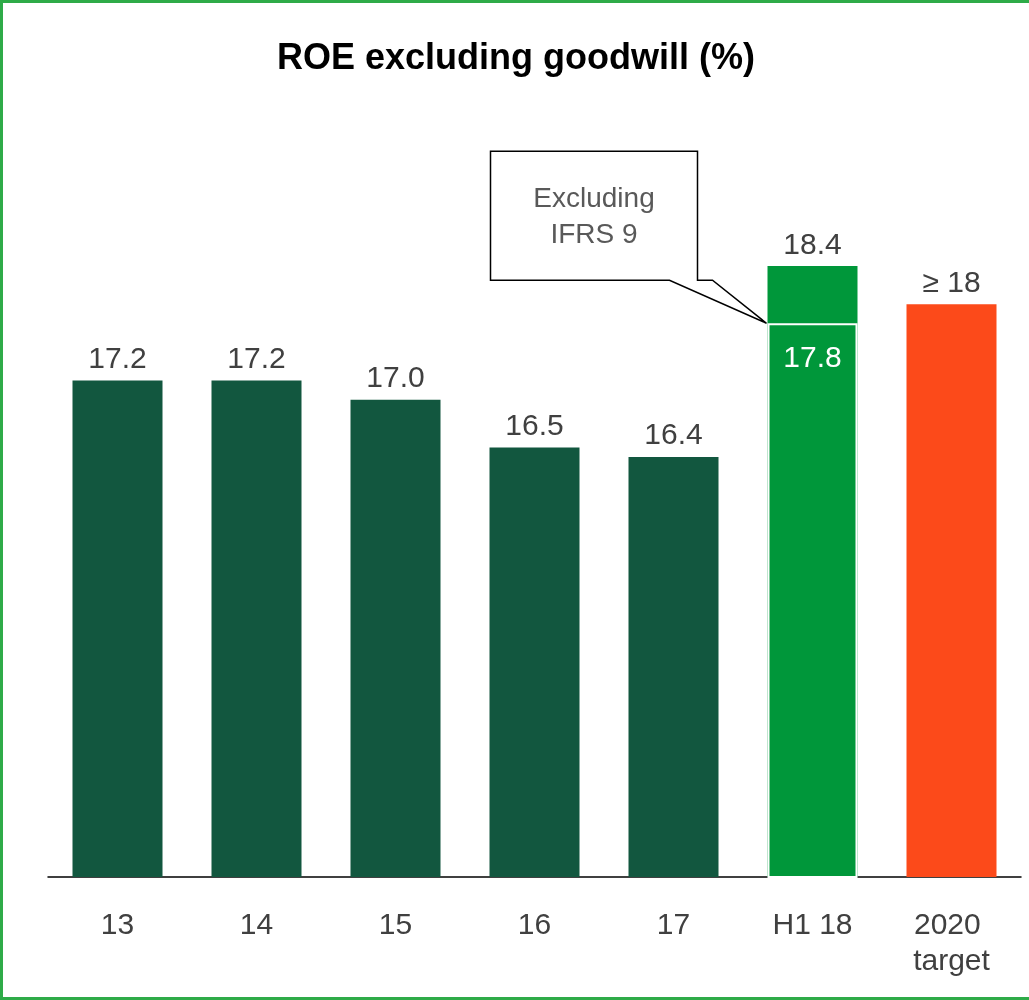 Image resolution: width=1029 pixels, height=1000 pixels. What do you see at coordinates (594, 215) in the screenshot?
I see `text: Excluding IFRS 9` at bounding box center [594, 215].